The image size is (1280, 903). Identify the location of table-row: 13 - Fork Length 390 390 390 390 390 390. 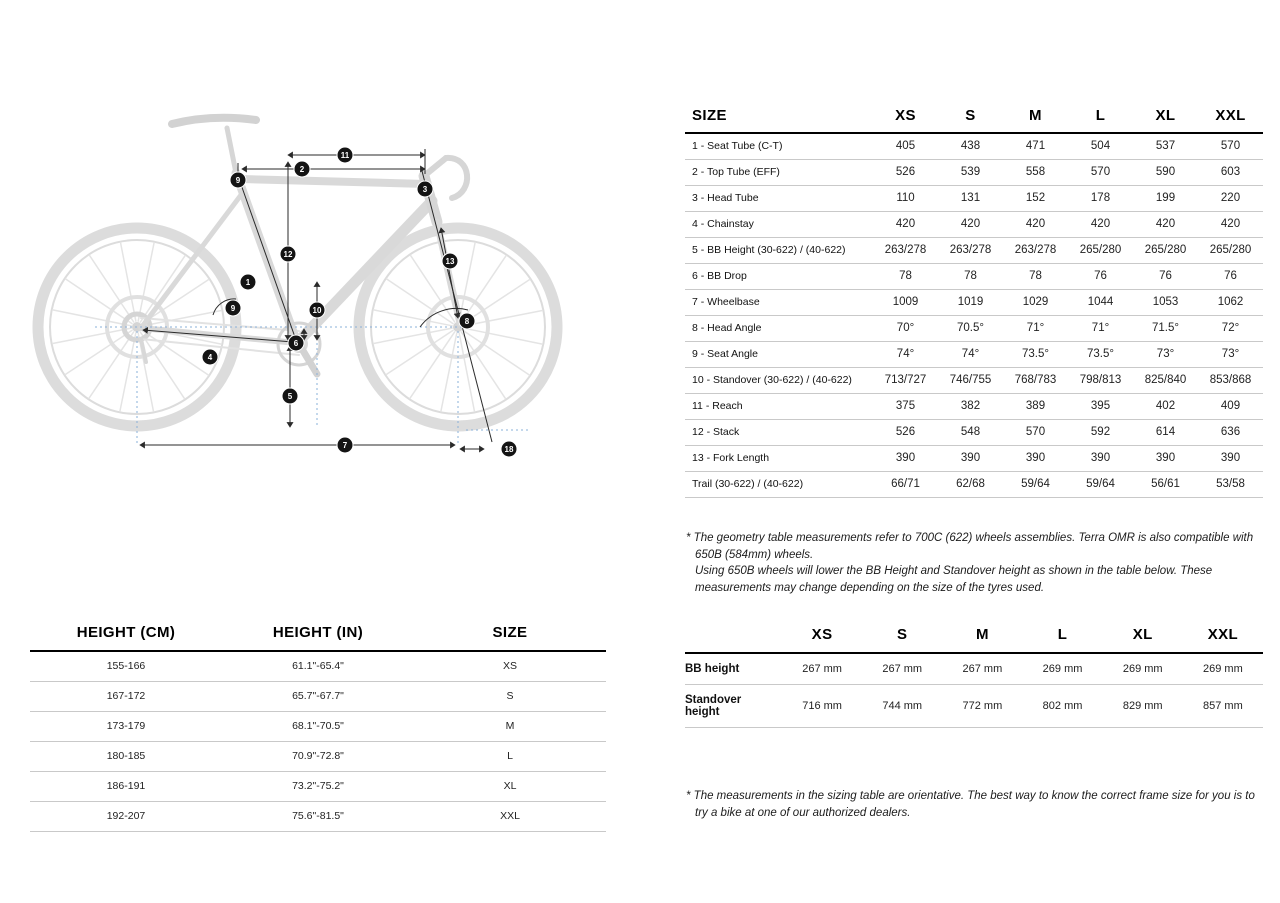
(974, 458).